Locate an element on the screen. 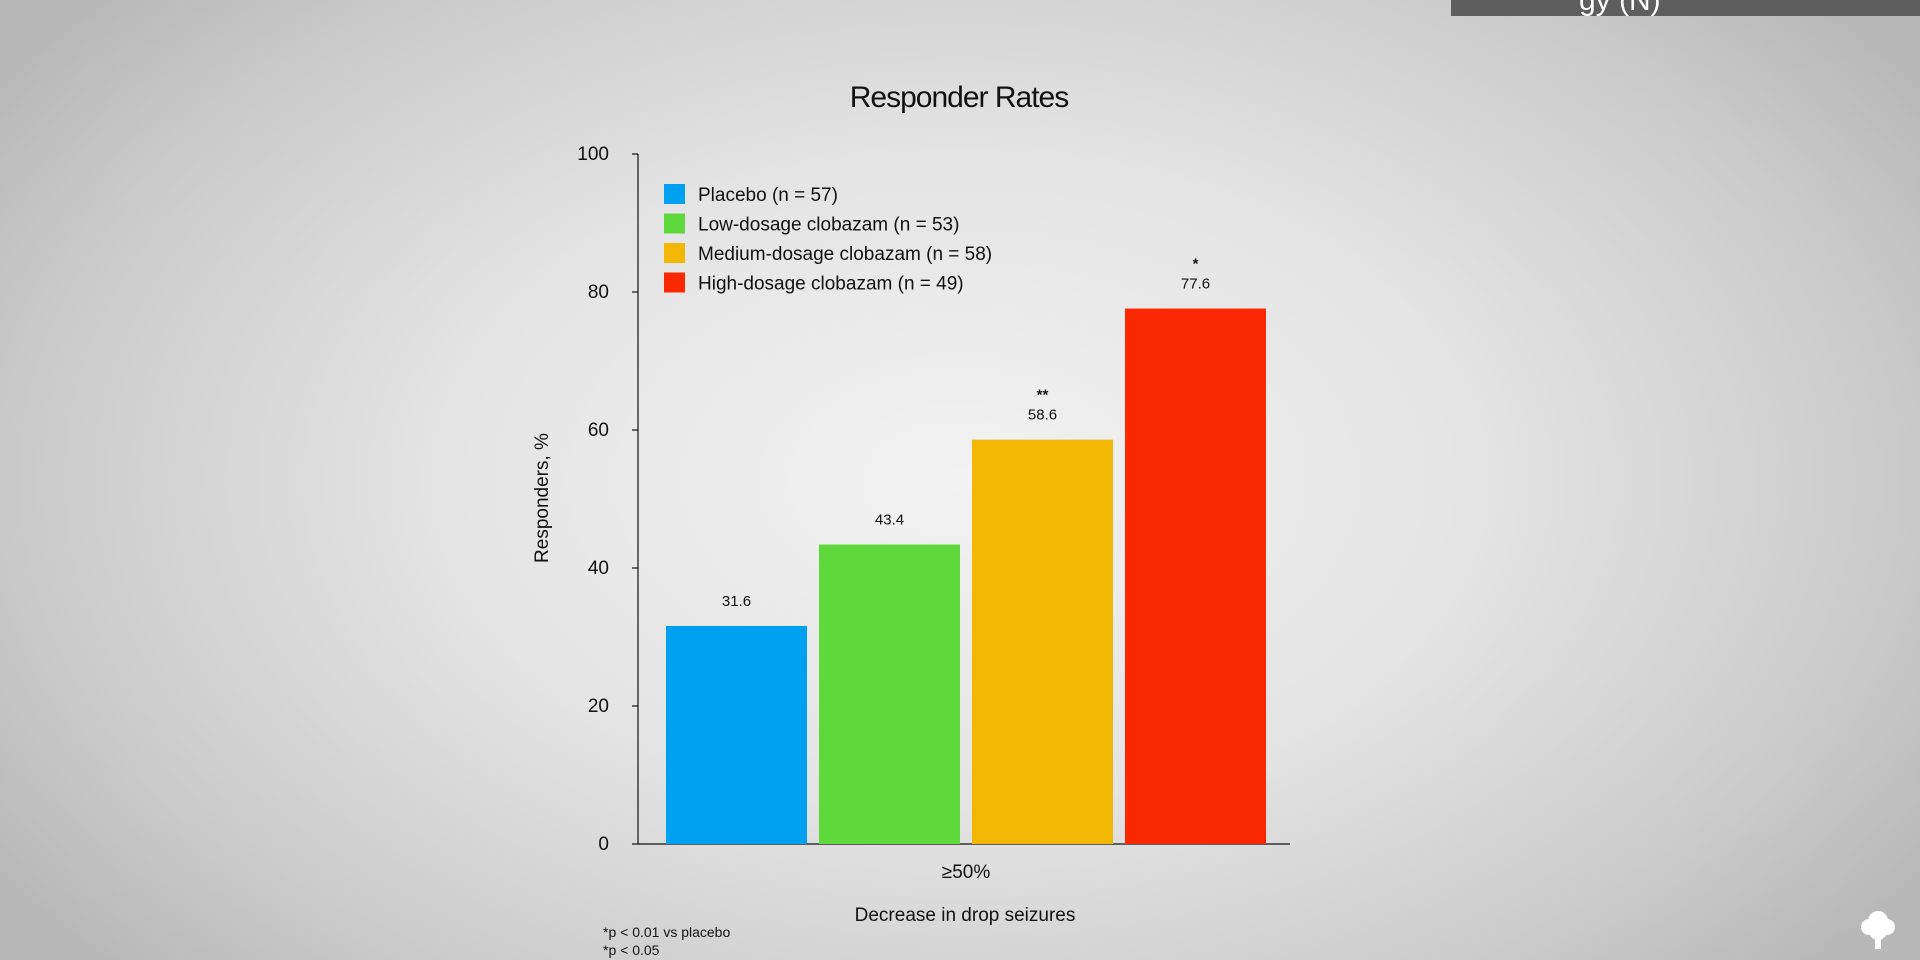 The image size is (1920, 960). y-tick-label: 100 is located at coordinates (593, 154).